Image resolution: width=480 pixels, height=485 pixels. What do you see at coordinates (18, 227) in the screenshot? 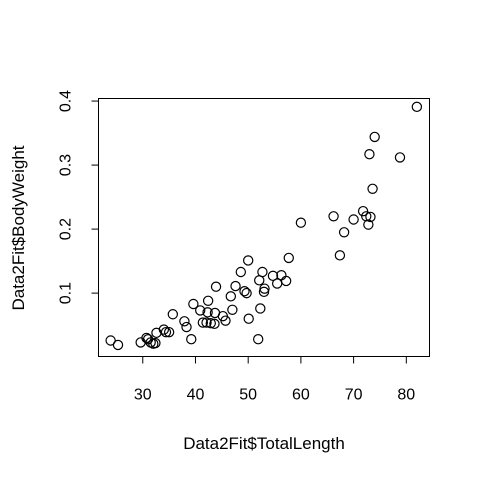
I see `y-axis-label: Data2Fit$BodyWeight` at bounding box center [18, 227].